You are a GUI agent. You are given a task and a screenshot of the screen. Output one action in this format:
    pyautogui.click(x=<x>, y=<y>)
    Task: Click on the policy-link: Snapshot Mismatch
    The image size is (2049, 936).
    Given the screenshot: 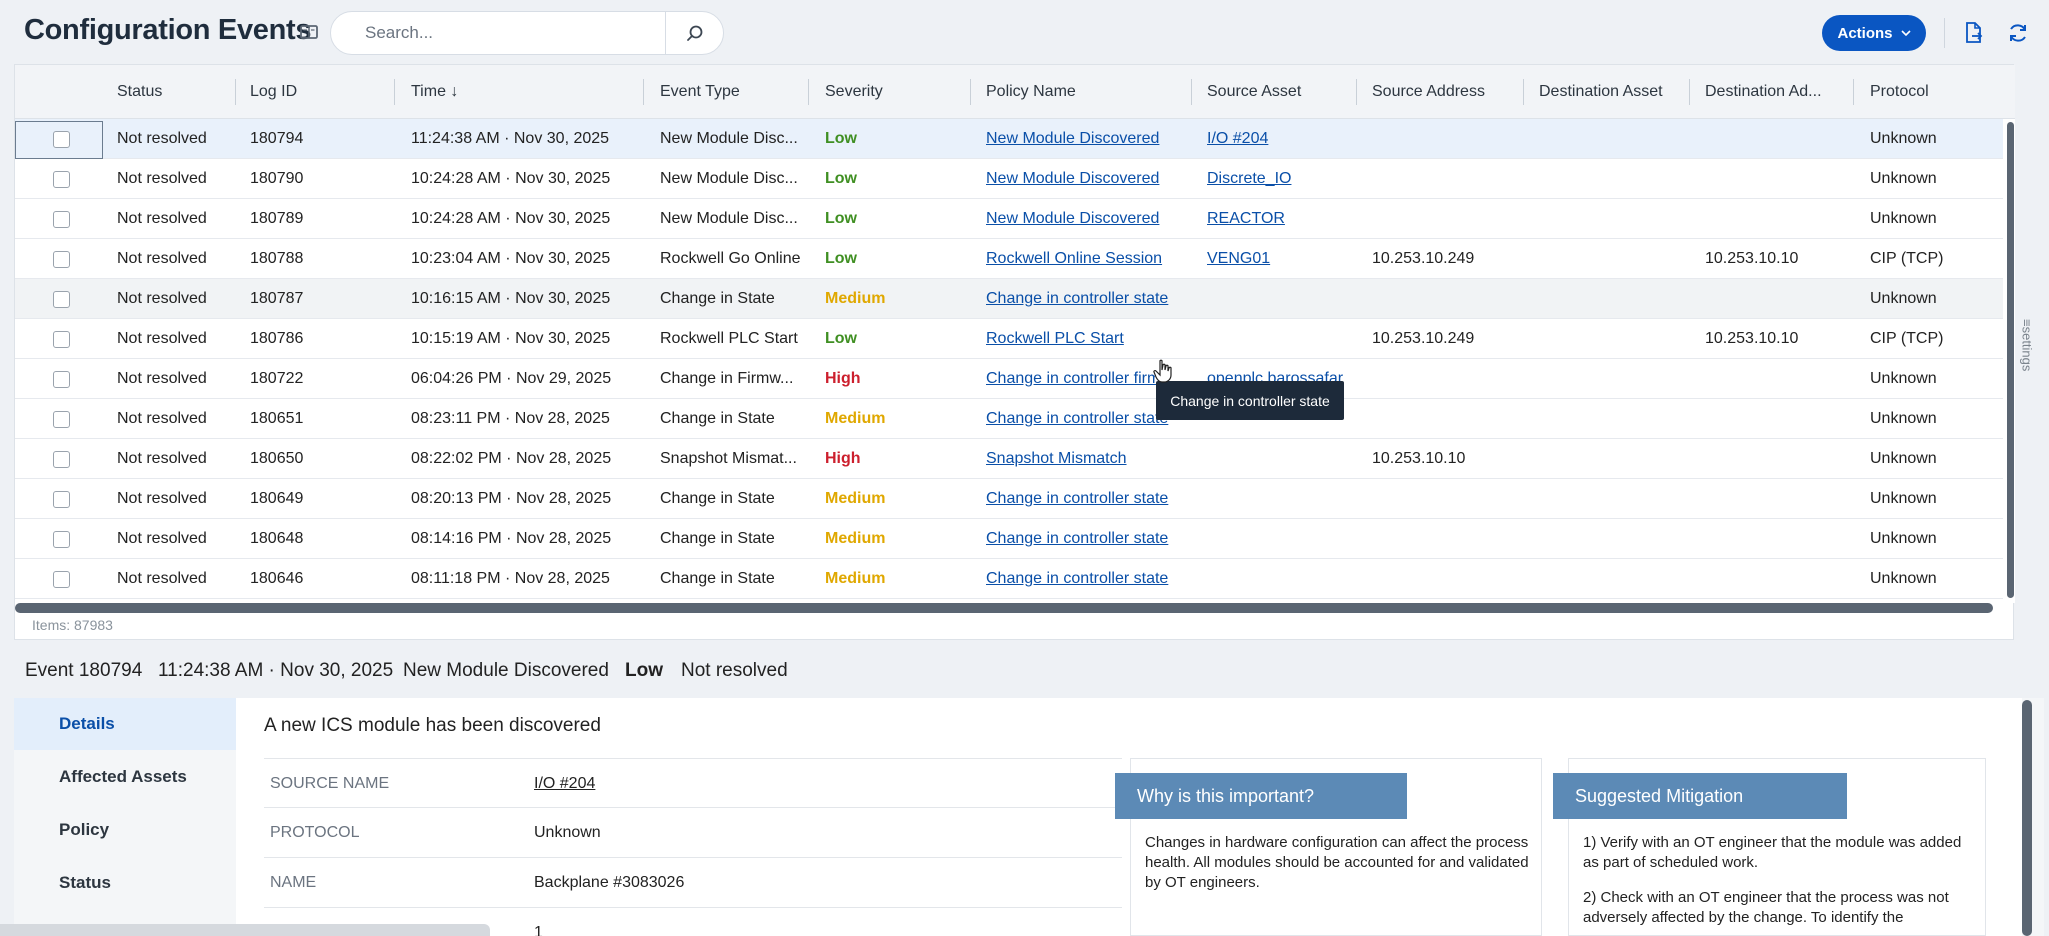 What is the action you would take?
    pyautogui.click(x=1056, y=458)
    